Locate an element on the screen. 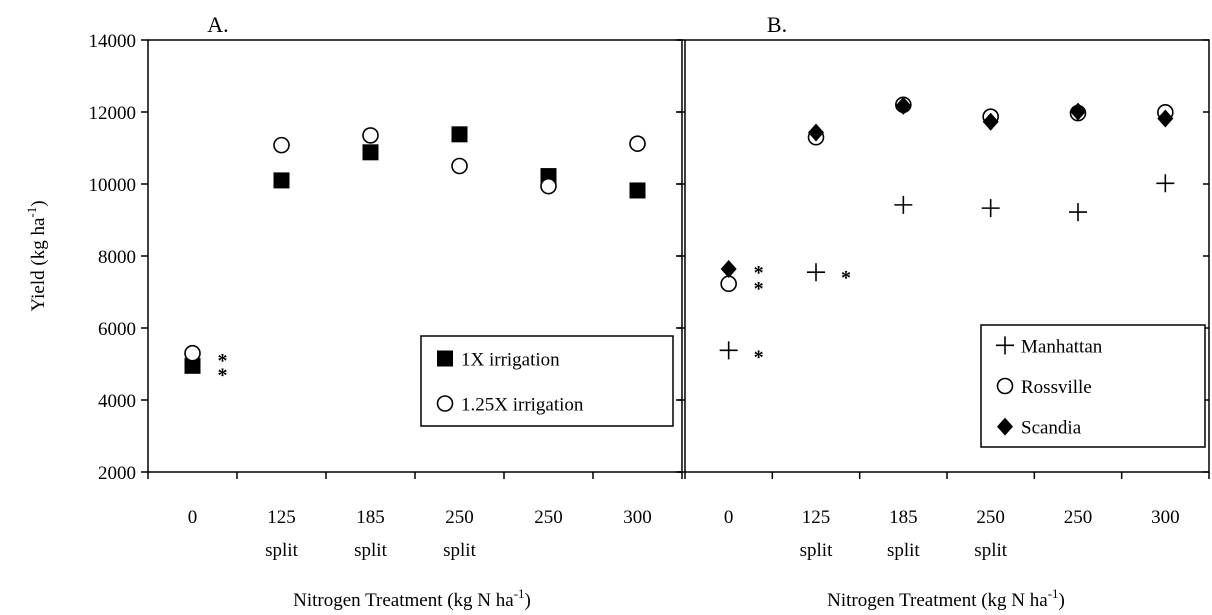 This screenshot has width=1212, height=615. y-axis-label-main: Yield (kg ha is located at coordinates (38, 264).